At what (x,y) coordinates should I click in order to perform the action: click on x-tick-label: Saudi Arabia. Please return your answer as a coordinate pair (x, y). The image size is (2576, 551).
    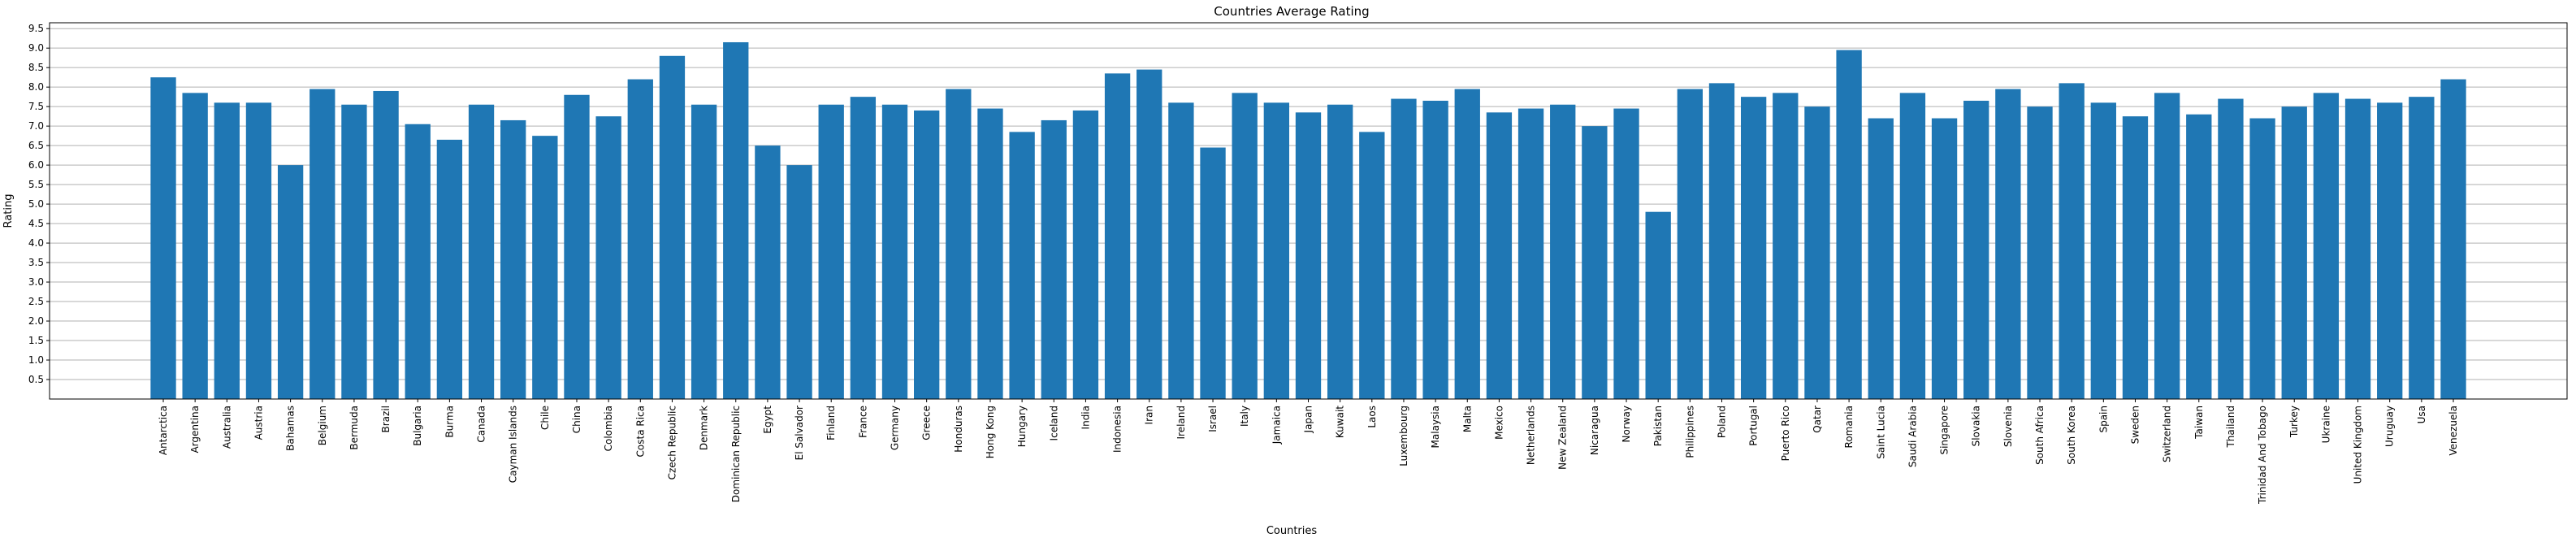
    Looking at the image, I should click on (1912, 436).